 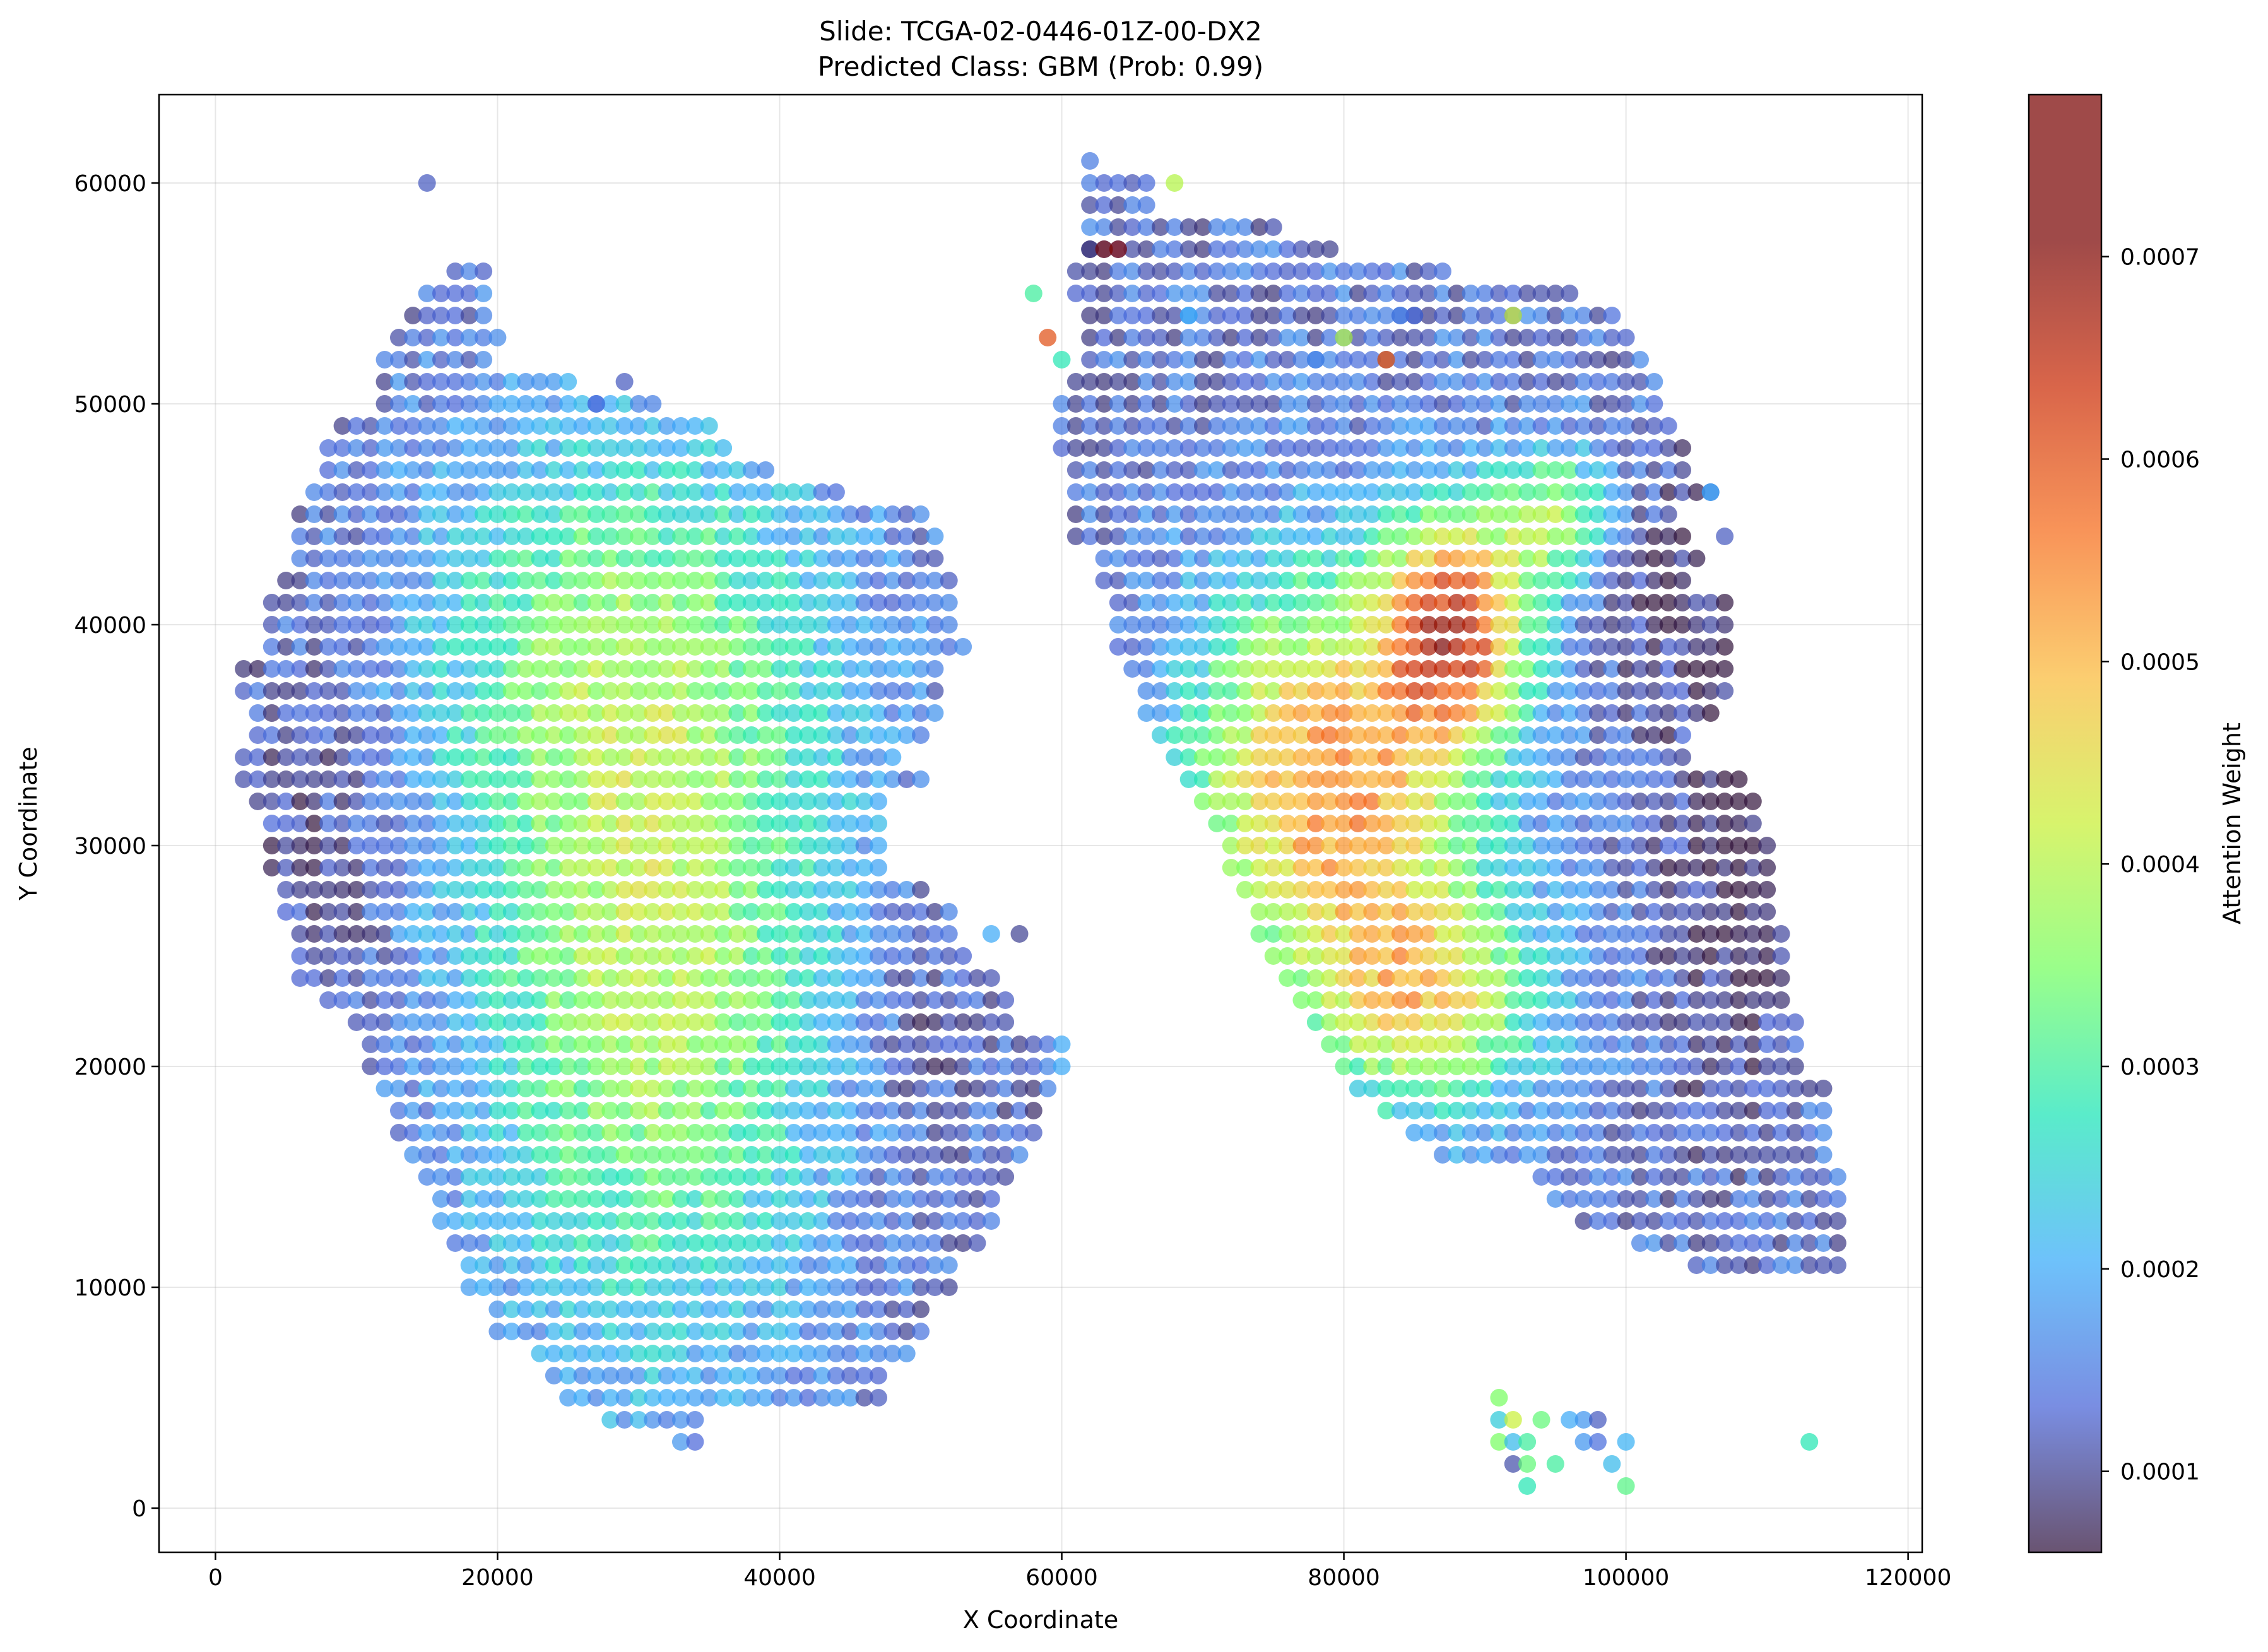 I want to click on y-tick-label: 10000, so click(x=110, y=1288).